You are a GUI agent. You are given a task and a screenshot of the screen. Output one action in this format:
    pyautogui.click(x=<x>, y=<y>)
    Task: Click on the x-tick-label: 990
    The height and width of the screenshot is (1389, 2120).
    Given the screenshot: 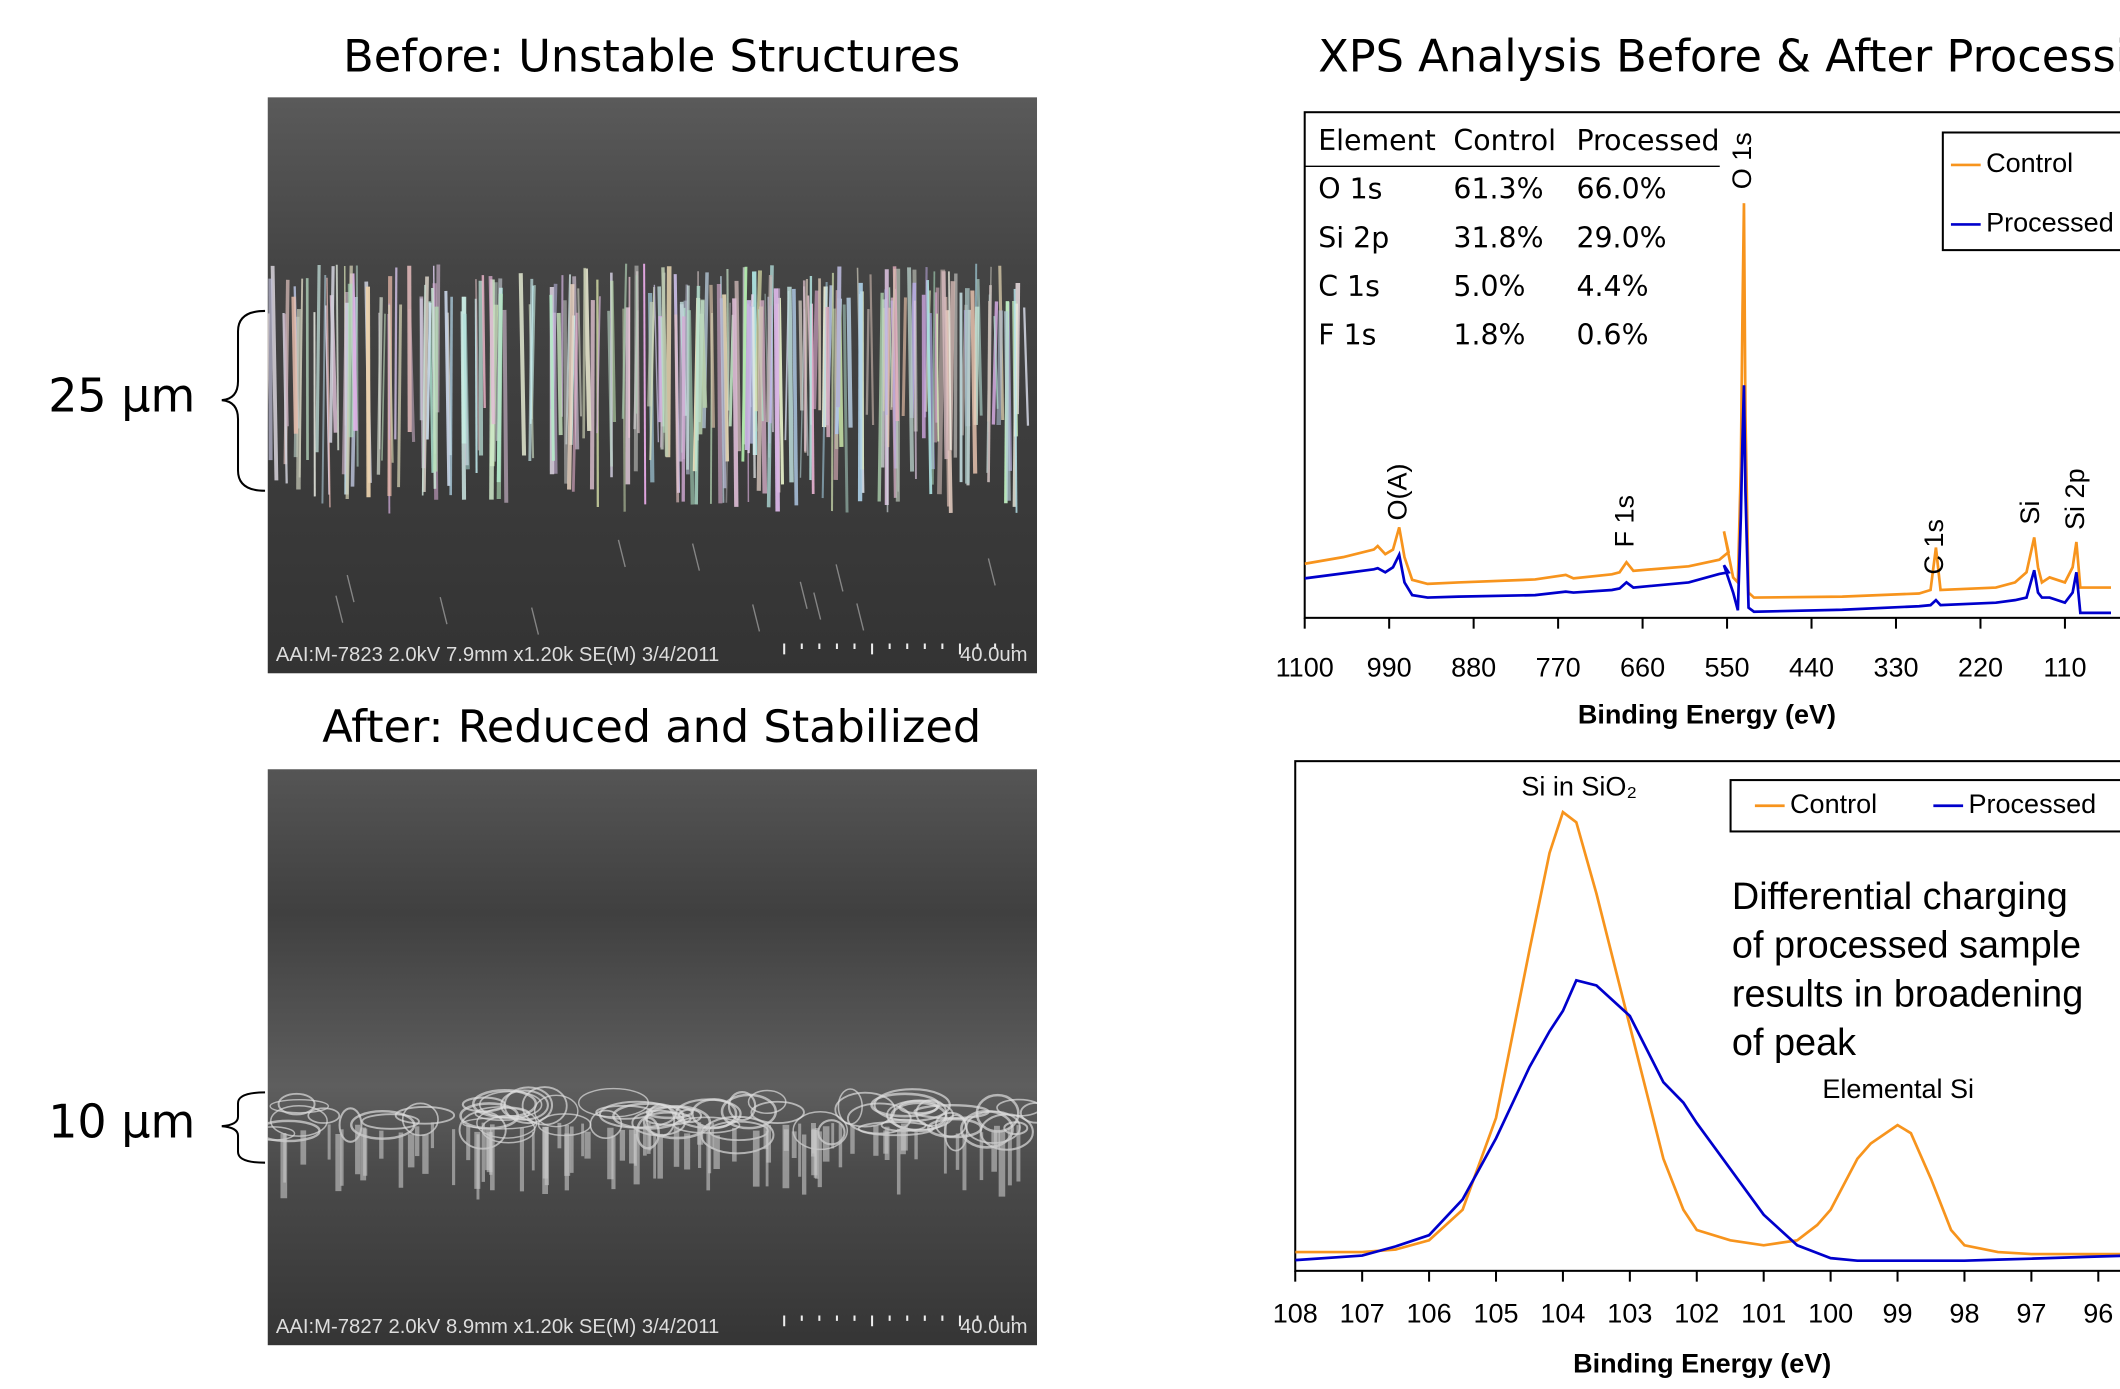 What is the action you would take?
    pyautogui.click(x=1389, y=667)
    